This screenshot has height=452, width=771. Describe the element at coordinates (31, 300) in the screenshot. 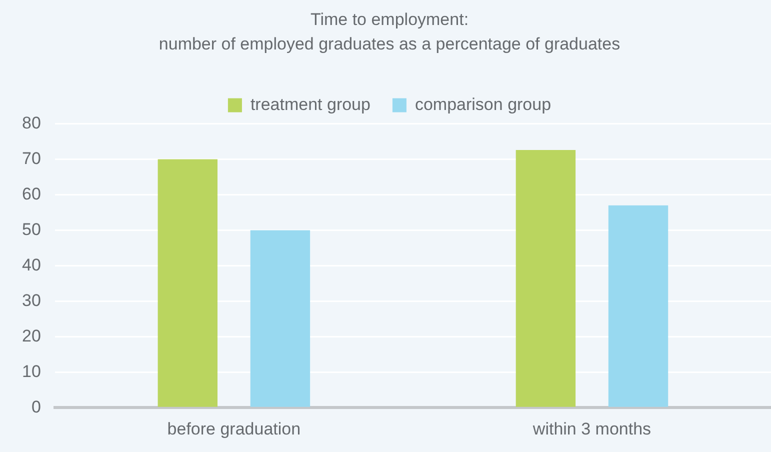

I see `y-tick-label: 30` at that location.